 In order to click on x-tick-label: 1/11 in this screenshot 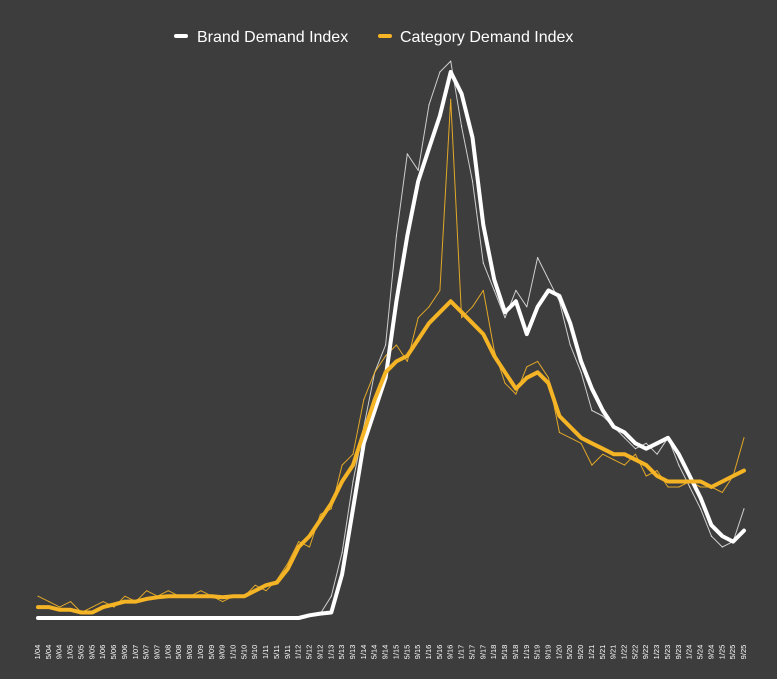, I will do `click(265, 652)`.